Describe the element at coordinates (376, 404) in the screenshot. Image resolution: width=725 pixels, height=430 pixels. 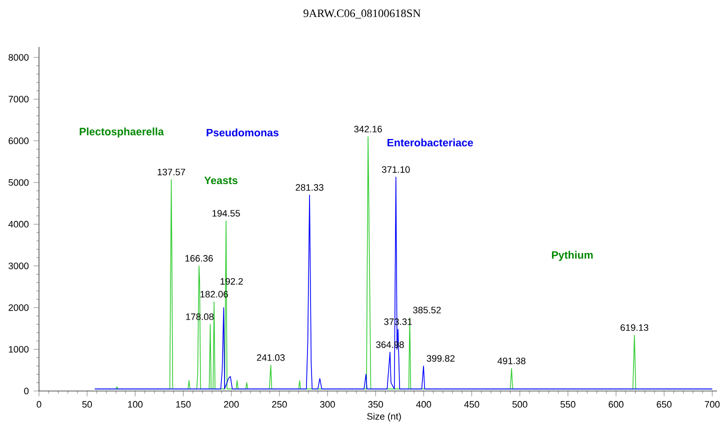
I see `x-tick-label: 350` at that location.